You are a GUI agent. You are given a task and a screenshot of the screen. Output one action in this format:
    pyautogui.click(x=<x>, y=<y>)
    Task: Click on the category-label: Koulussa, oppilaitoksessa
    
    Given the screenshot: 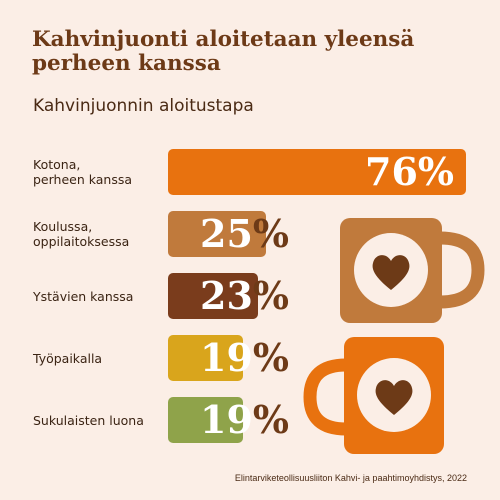 What is the action you would take?
    pyautogui.click(x=81, y=234)
    